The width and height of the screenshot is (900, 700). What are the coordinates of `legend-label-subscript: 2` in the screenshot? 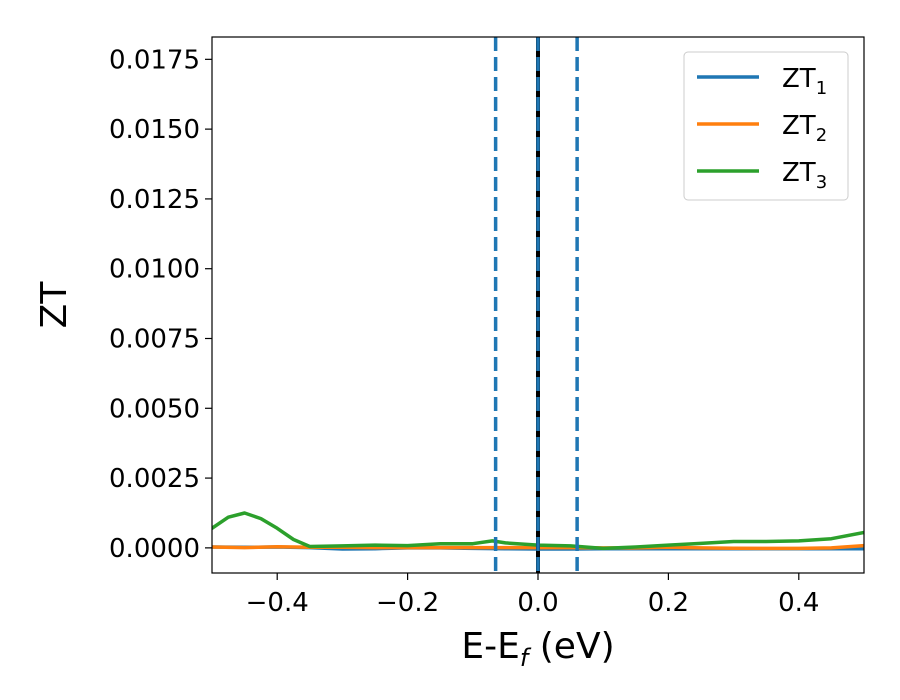 It's located at (821, 135).